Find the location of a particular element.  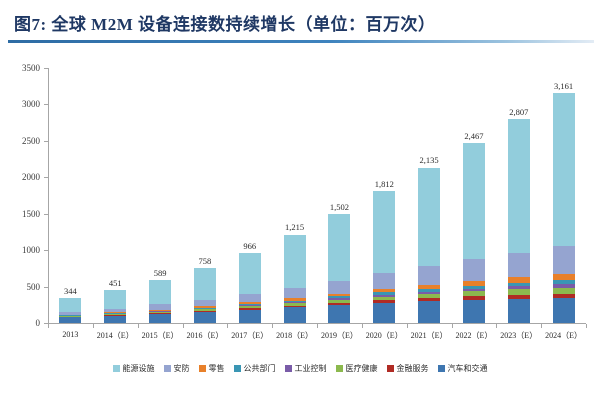

legend-item: 汽车和交通 is located at coordinates (462, 368).